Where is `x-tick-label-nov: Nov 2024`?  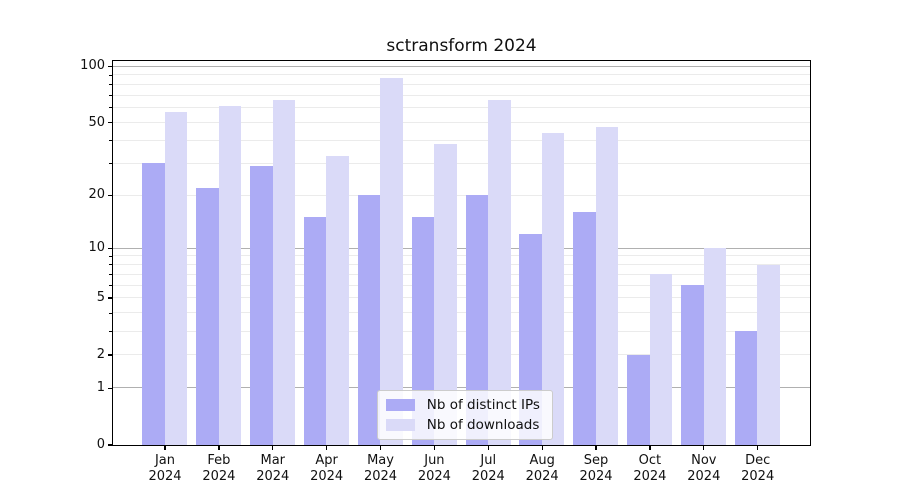
x-tick-label-nov: Nov 2024 is located at coordinates (704, 468).